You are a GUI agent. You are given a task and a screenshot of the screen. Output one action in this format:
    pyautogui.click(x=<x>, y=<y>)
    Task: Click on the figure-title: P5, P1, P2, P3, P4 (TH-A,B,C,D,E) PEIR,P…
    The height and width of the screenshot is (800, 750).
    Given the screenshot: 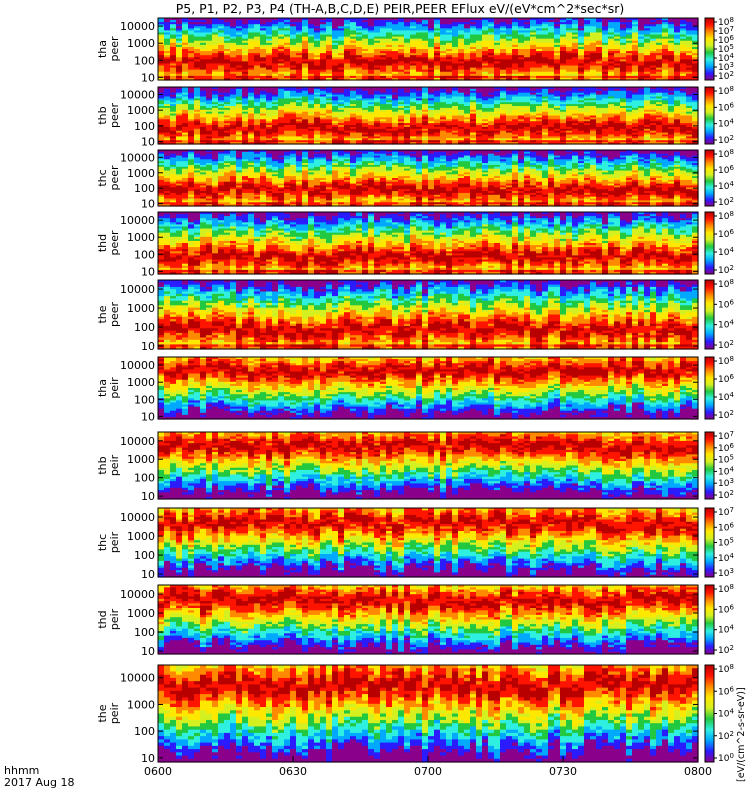 What is the action you would take?
    pyautogui.click(x=400, y=8)
    